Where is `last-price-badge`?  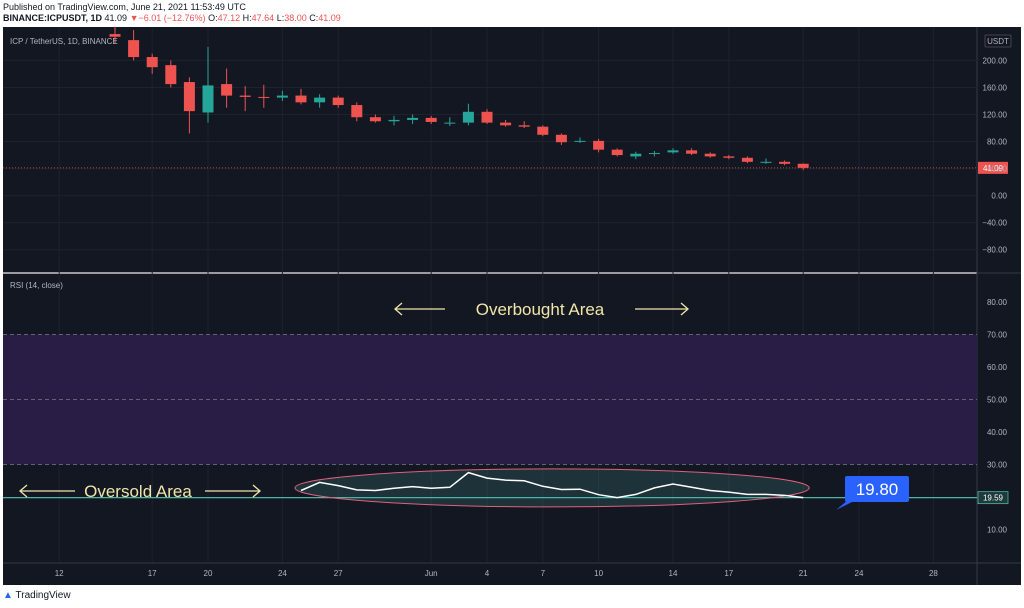 last-price-badge is located at coordinates (993, 167).